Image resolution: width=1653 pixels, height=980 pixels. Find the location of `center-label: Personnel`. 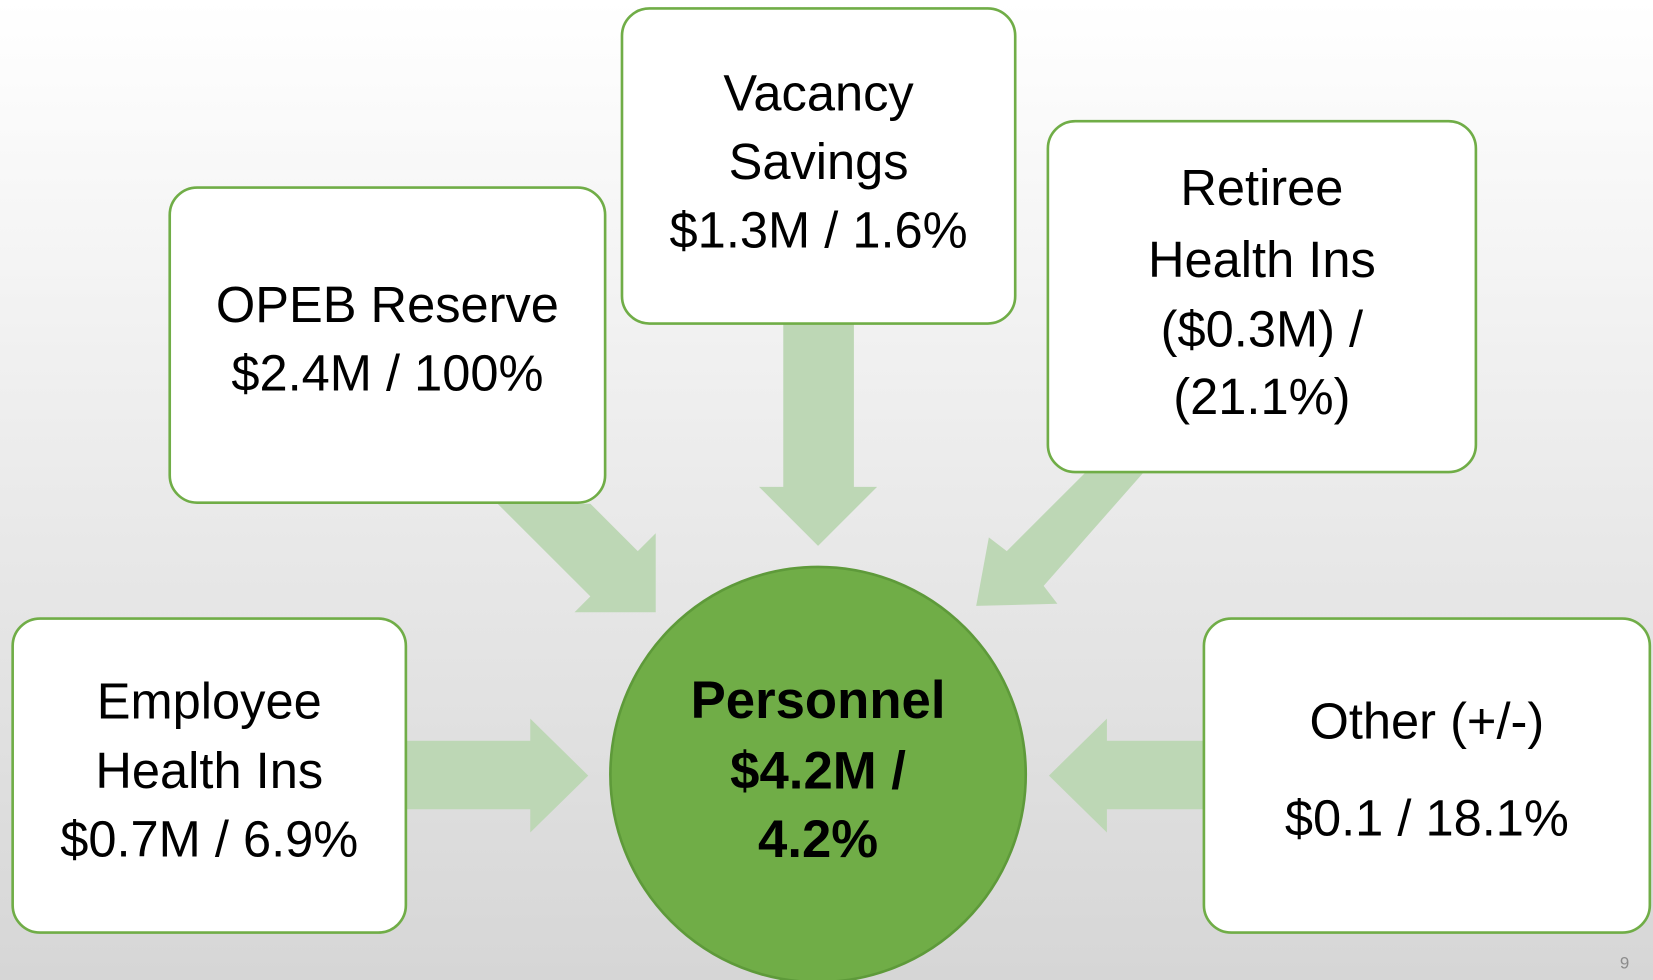

center-label: Personnel is located at coordinates (818, 700).